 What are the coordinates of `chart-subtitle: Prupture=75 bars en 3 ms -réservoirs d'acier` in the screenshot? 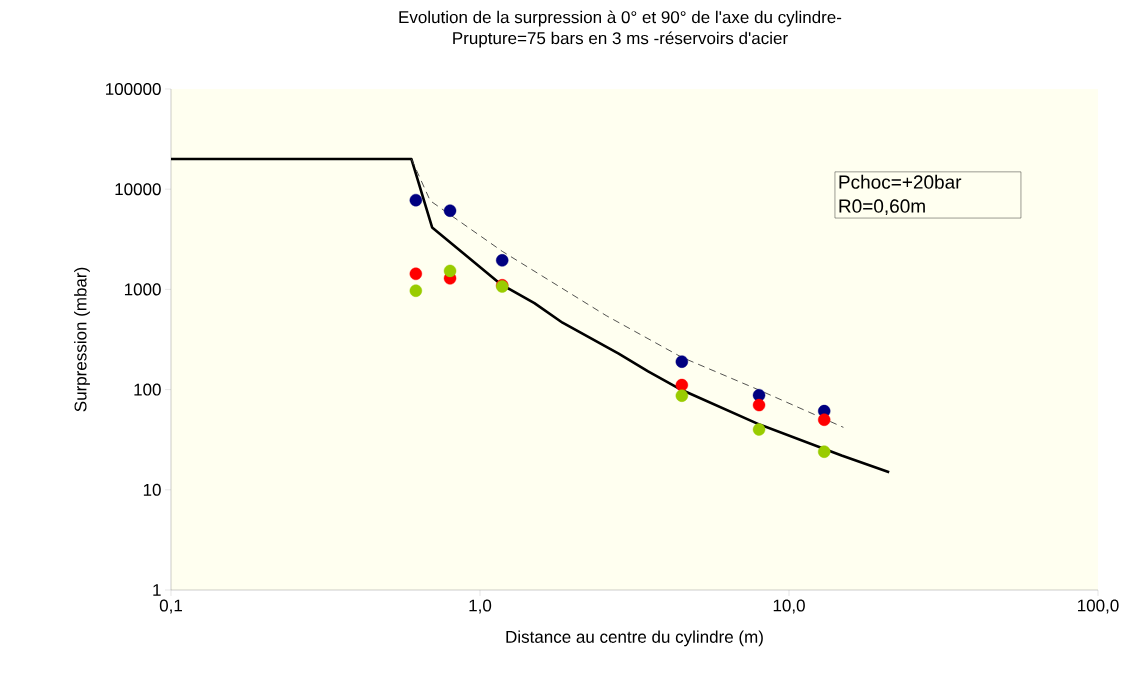 It's located at (620, 39).